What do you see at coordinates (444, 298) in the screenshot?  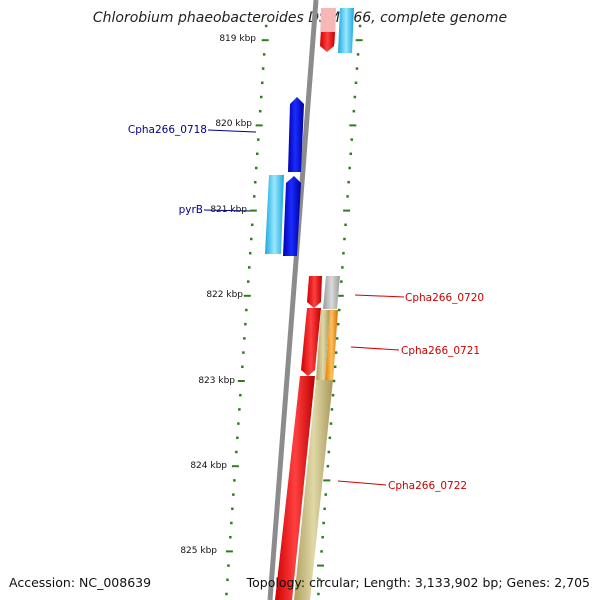 I see `gene-label-cpha266-0720: Cpha266_0720` at bounding box center [444, 298].